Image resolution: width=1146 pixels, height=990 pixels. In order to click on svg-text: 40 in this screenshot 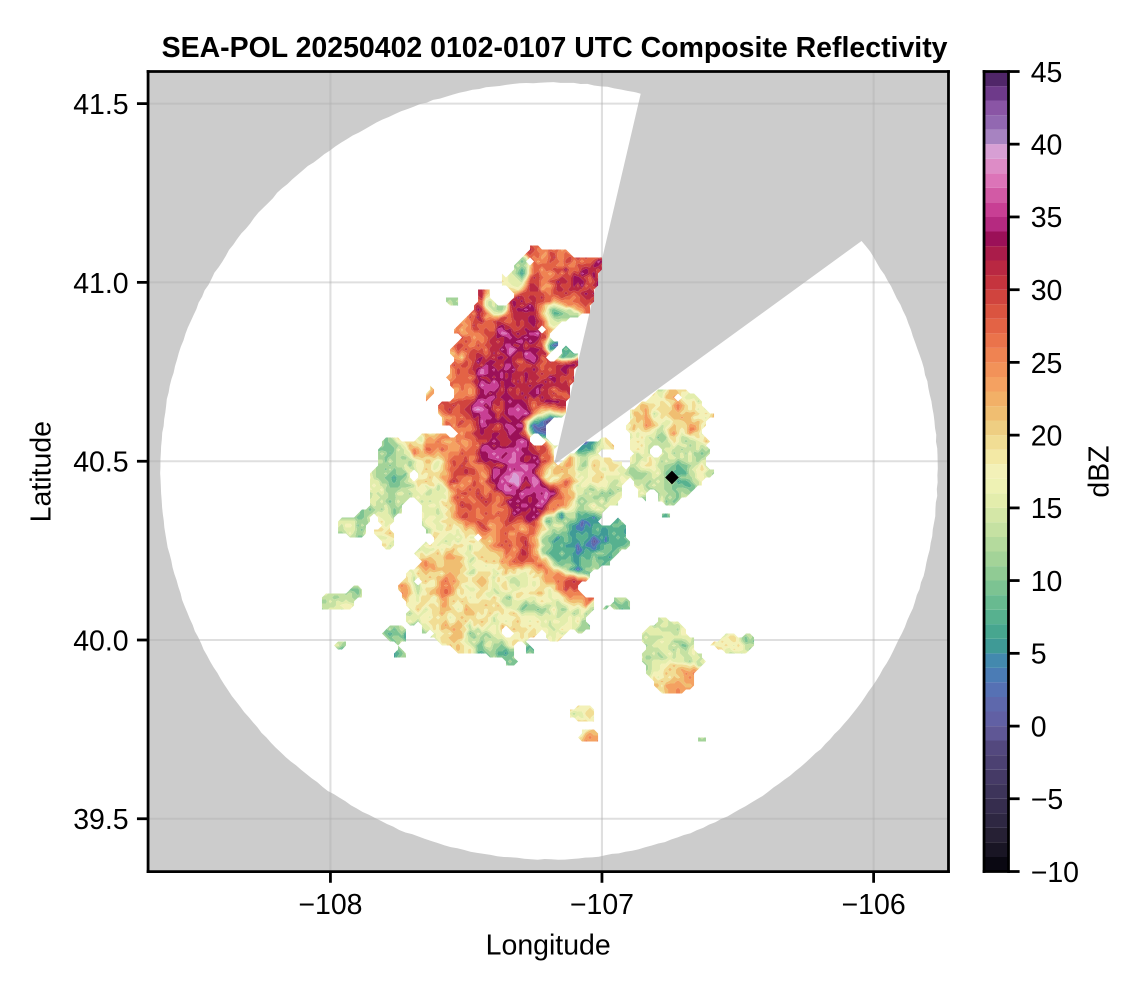, I will do `click(1047, 146)`.